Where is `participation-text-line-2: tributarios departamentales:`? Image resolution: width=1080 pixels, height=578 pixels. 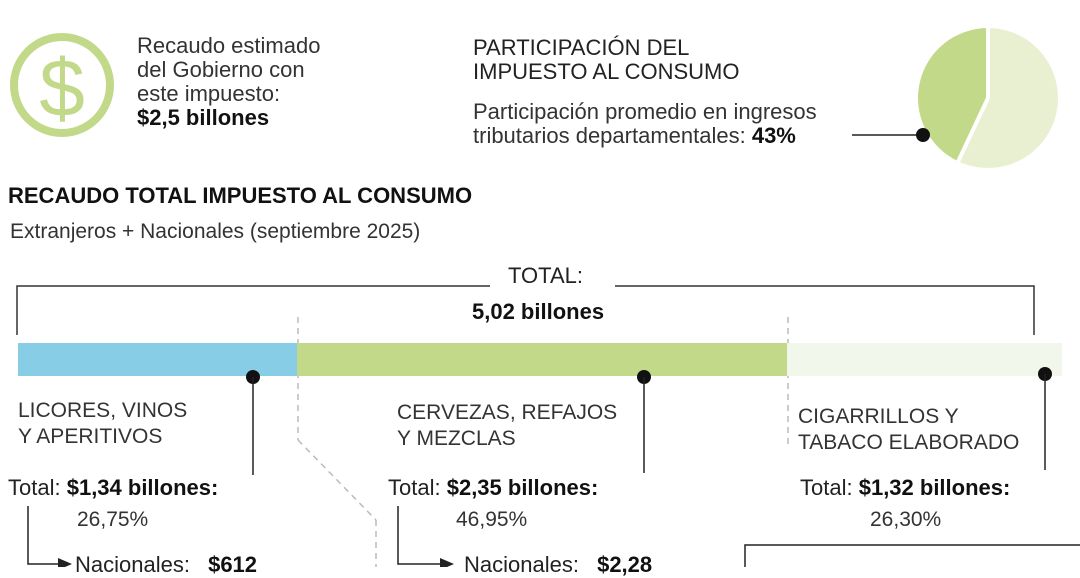 participation-text-line-2: tributarios departamentales: is located at coordinates (612, 135).